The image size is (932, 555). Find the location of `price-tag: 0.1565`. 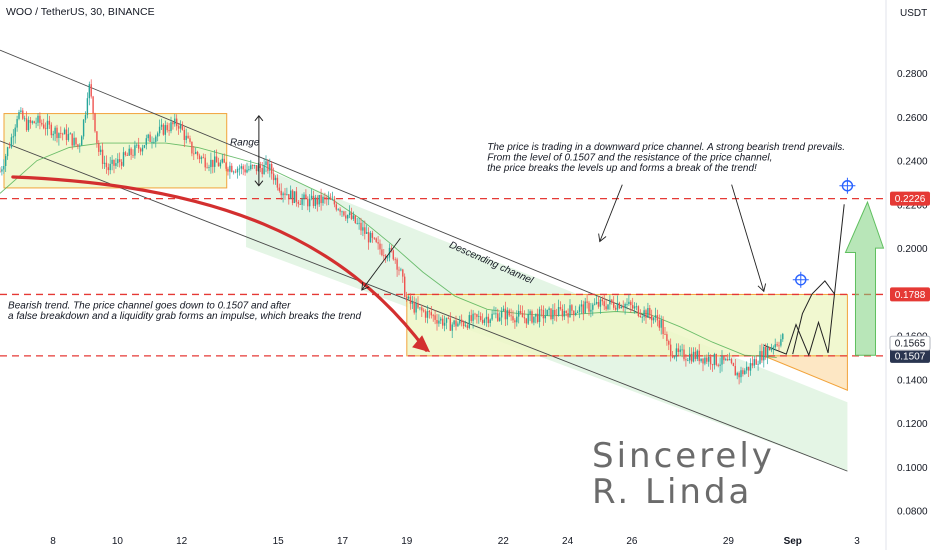

price-tag: 0.1565 is located at coordinates (910, 343).